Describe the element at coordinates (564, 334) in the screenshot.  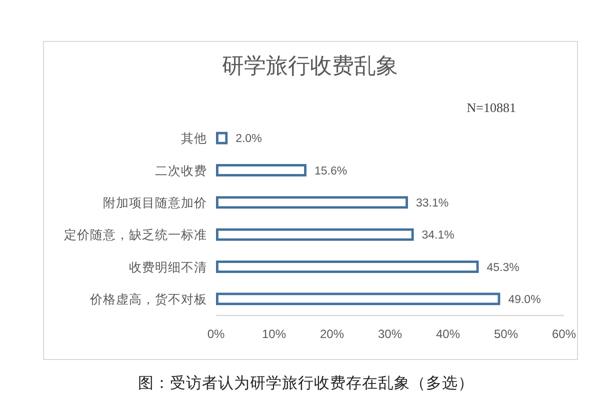
I see `x-tick: 60%` at that location.